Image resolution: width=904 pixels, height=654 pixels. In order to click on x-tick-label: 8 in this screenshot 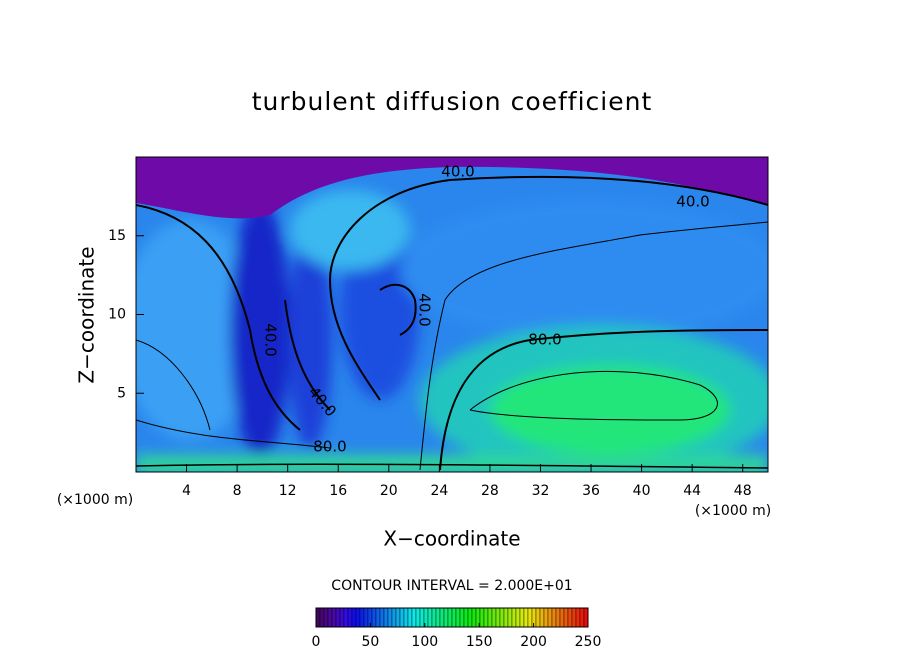, I will do `click(237, 491)`.